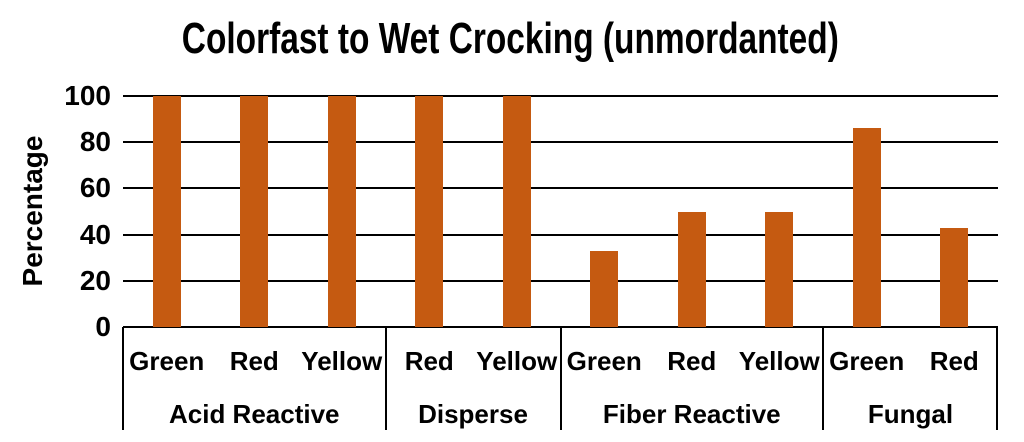 The image size is (1024, 442). I want to click on group-label-fiber-reactive: Fiber Reactive, so click(691, 414).